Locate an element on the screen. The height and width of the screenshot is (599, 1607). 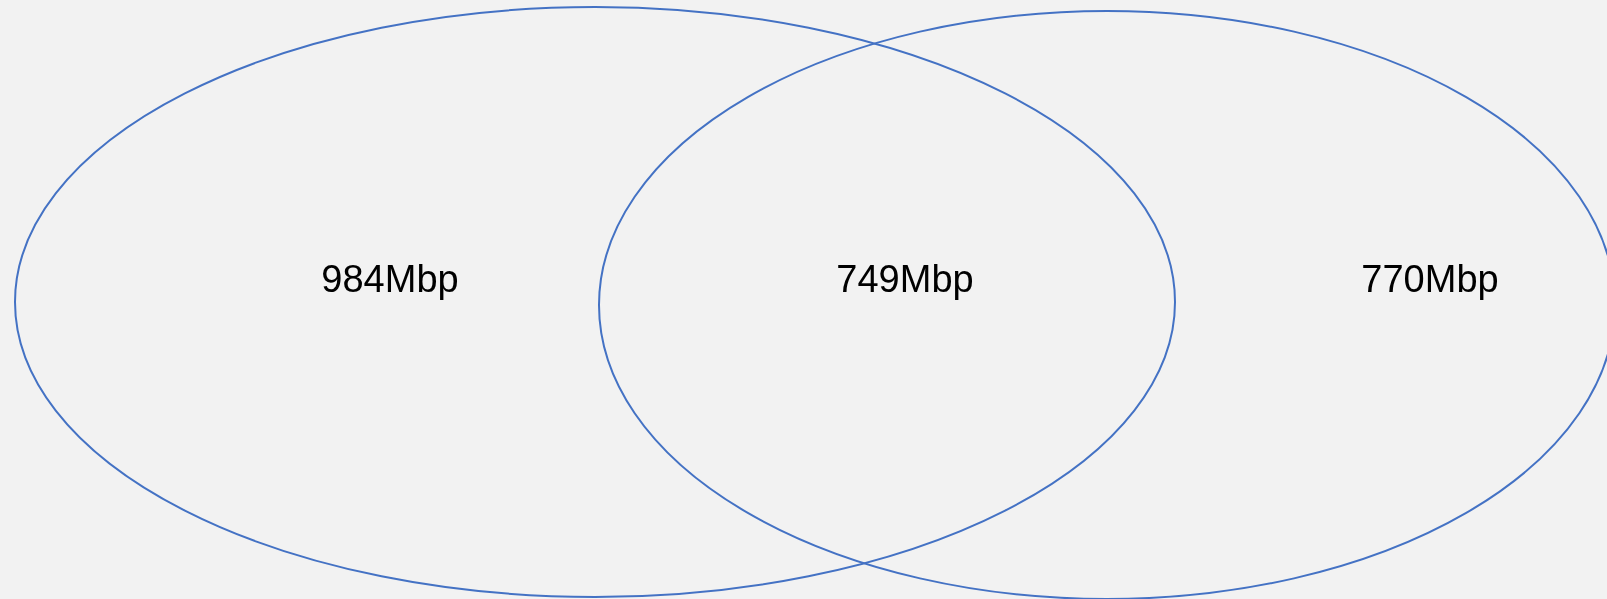
data-label: 984Mbp is located at coordinates (390, 279).